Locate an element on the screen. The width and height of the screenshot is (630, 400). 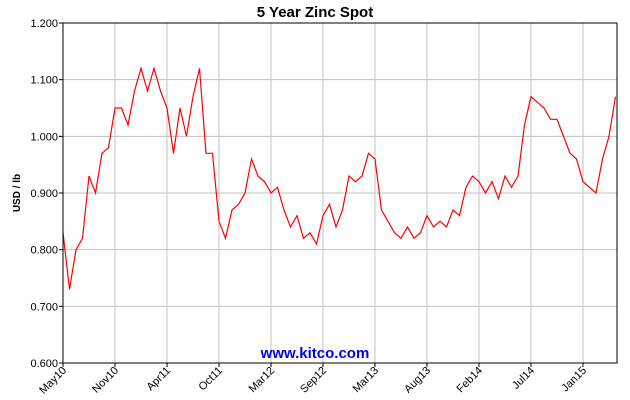
x-tick-label: Sep12 is located at coordinates (313, 380).